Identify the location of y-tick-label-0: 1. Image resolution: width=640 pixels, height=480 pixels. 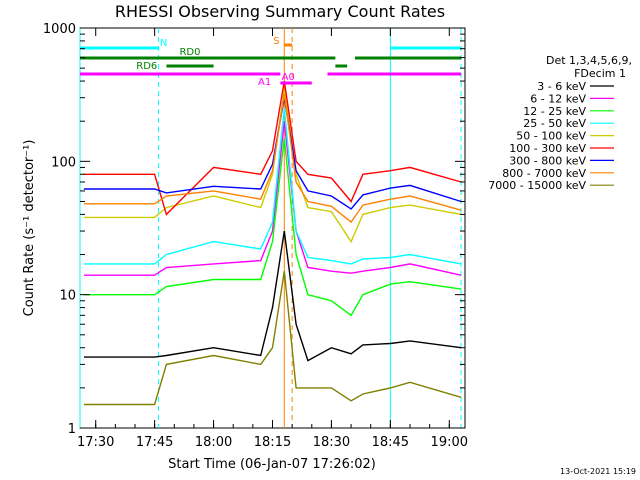
(72, 429).